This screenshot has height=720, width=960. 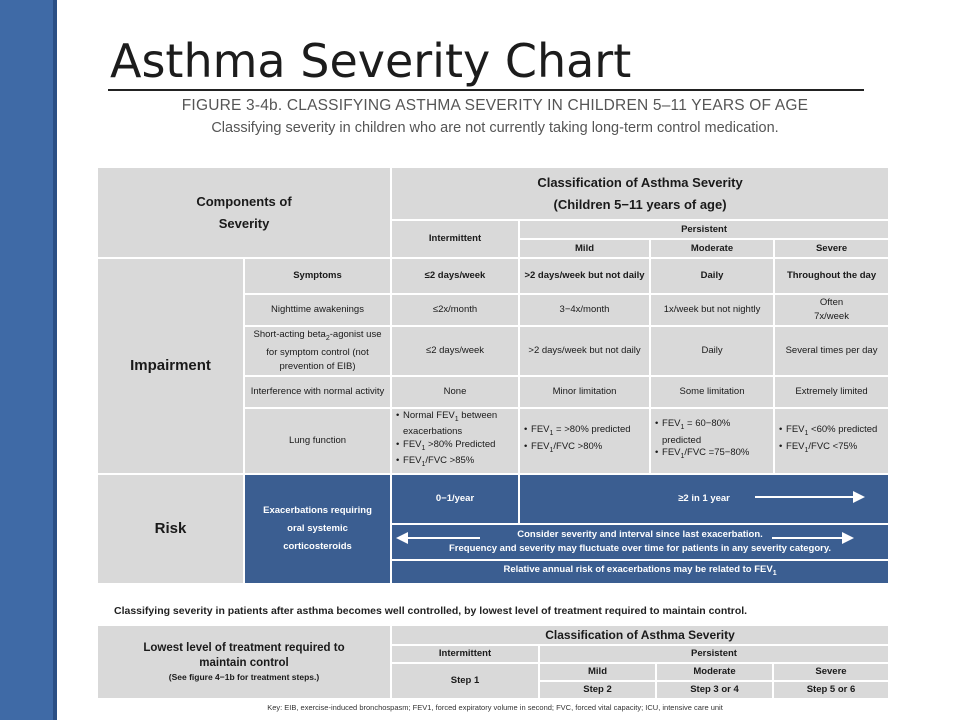 I want to click on lung-mild: FEV1 = >80% predicted FEV1/FVC >80%, so click(x=585, y=441).